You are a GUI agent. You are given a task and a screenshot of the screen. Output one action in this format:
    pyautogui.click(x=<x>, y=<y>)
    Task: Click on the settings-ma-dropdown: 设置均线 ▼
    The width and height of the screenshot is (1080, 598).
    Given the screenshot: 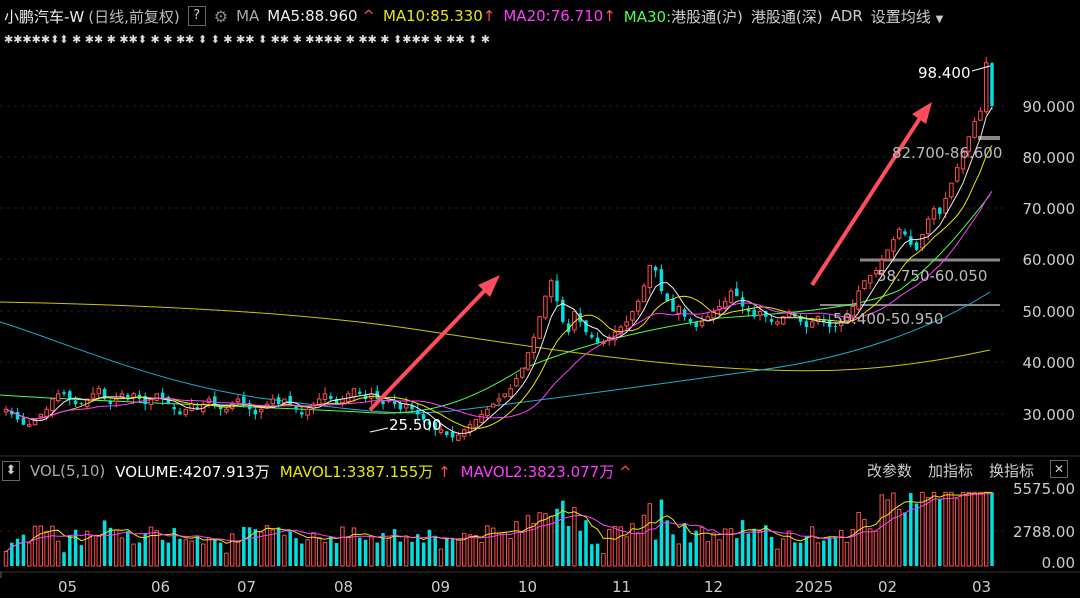 What is the action you would take?
    pyautogui.click(x=907, y=16)
    